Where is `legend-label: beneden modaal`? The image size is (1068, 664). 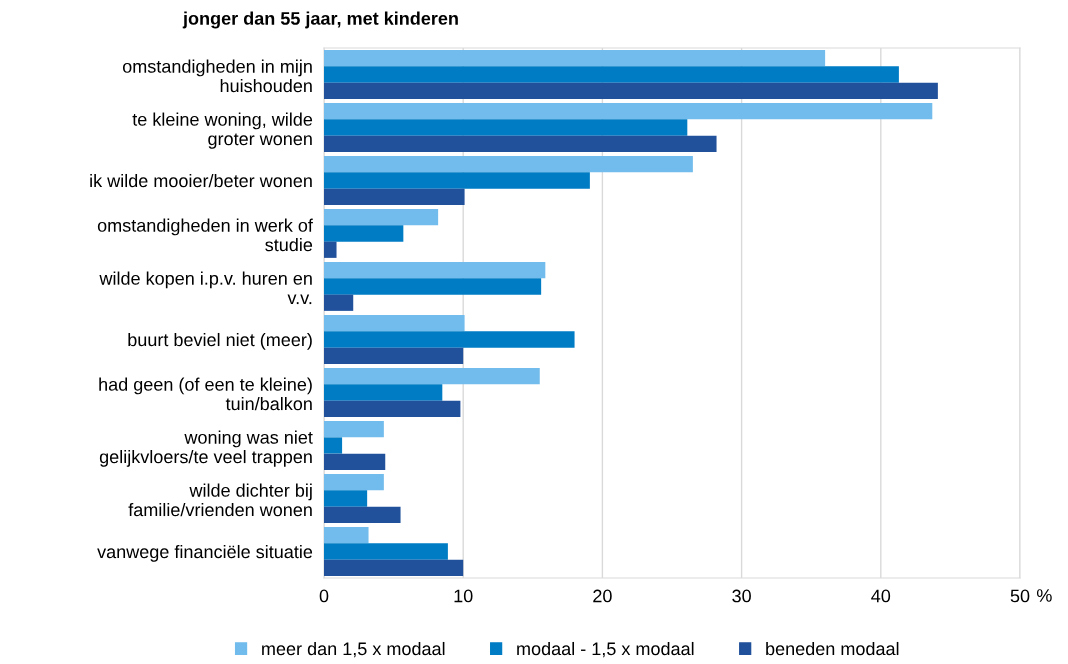
legend-label: beneden modaal is located at coordinates (832, 648).